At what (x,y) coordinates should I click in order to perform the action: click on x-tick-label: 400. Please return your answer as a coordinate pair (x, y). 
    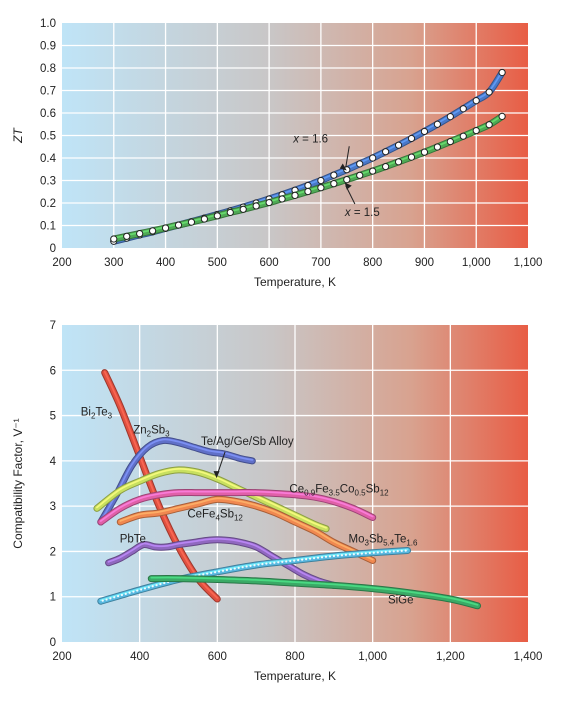
    Looking at the image, I should click on (139, 657).